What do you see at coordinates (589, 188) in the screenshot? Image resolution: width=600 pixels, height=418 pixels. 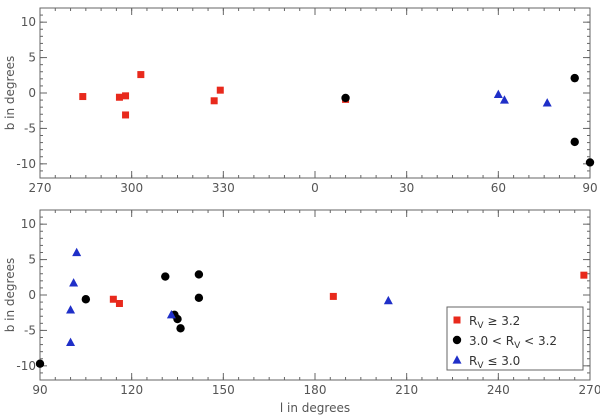 I see `top-xtick-label: 90` at bounding box center [589, 188].